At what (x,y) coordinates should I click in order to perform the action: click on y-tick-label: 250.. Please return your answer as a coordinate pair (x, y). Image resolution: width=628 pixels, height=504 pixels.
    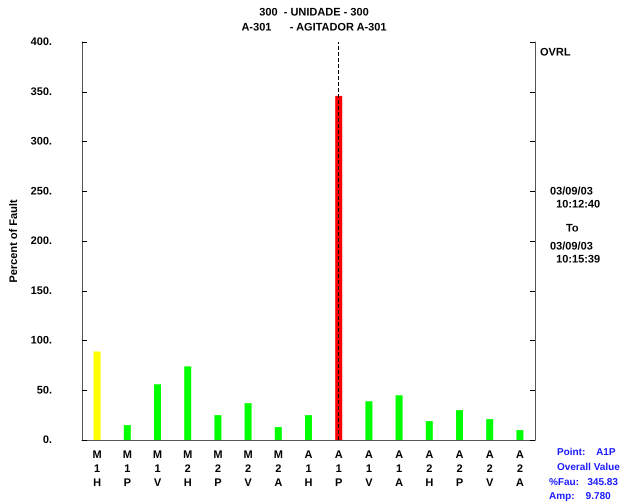
    Looking at the image, I should click on (41, 191).